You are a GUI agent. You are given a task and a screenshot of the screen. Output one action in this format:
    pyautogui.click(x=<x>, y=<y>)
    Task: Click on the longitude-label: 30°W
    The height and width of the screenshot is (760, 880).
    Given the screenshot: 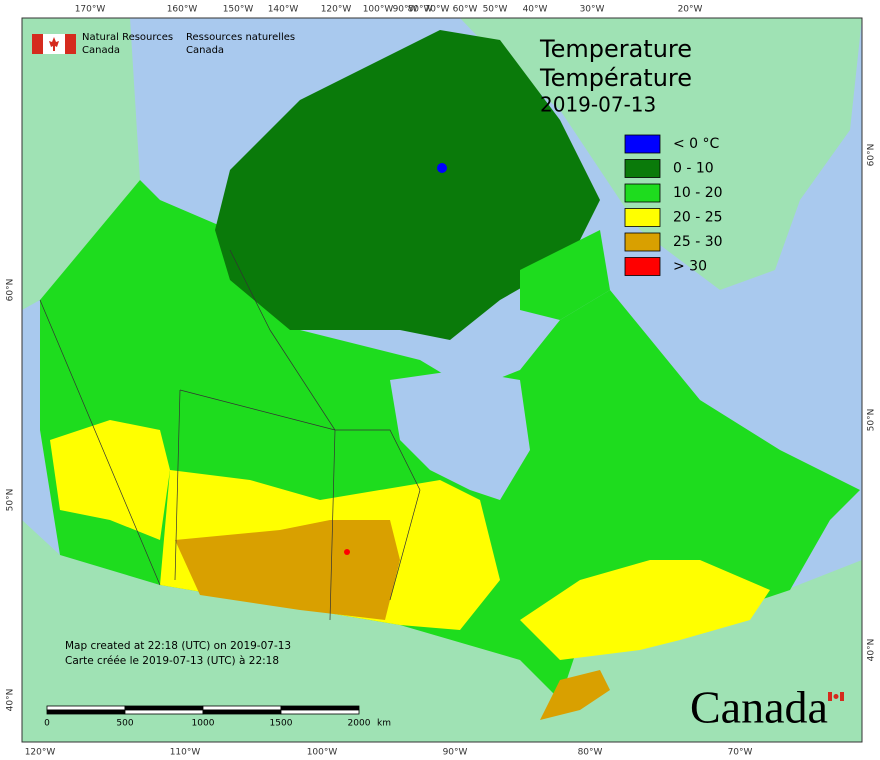 What is the action you would take?
    pyautogui.click(x=592, y=10)
    